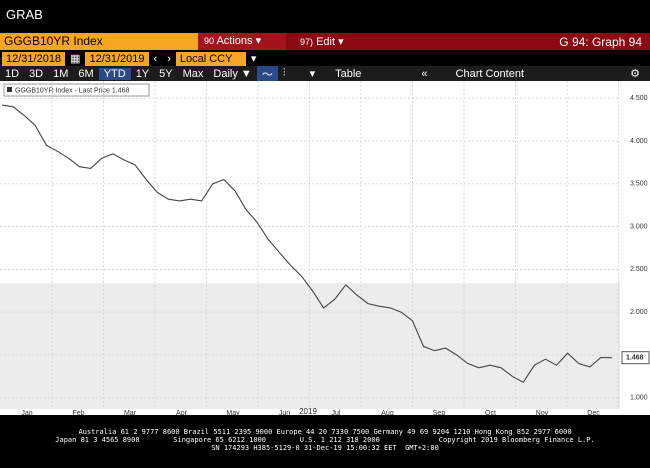  Describe the element at coordinates (639, 312) in the screenshot. I see `y-tick-label: 2.000` at that location.